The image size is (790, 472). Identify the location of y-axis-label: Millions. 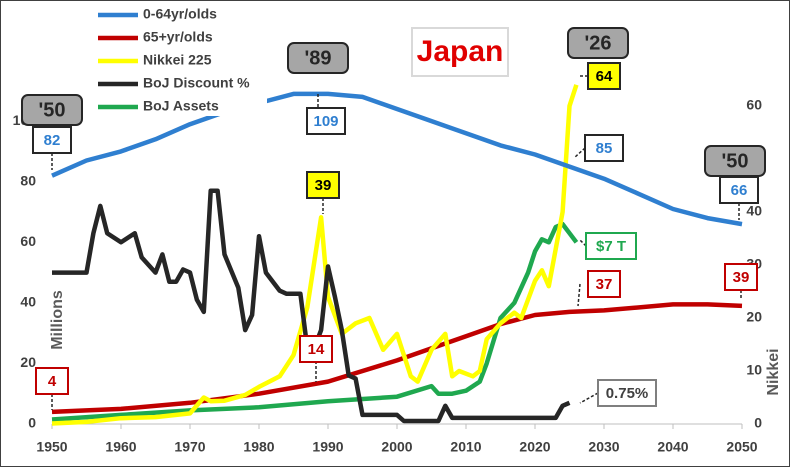
(57, 320).